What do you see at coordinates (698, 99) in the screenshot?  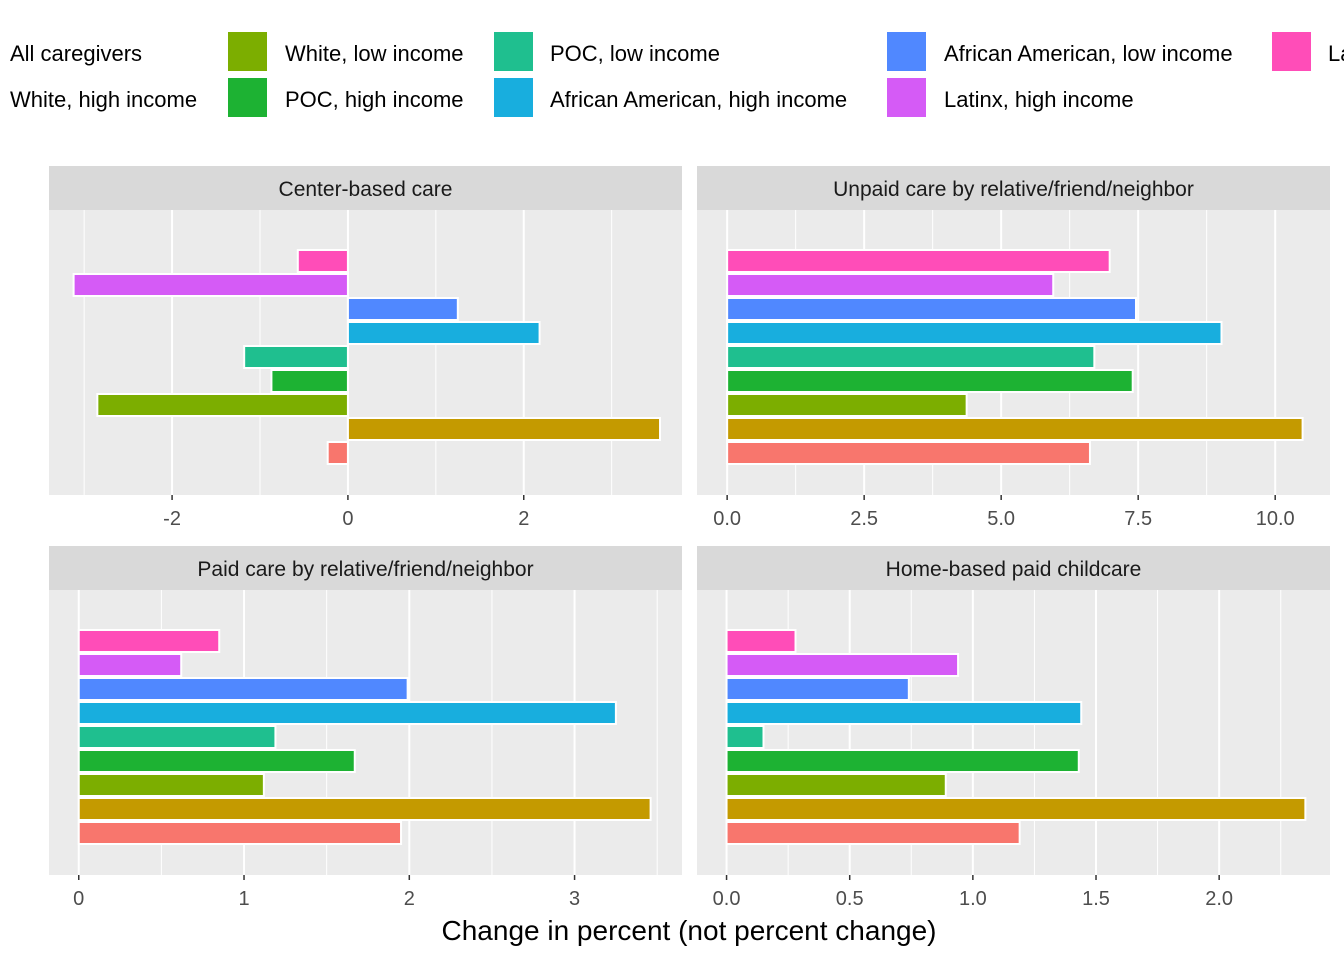 I see `legend-label: African American, high income` at bounding box center [698, 99].